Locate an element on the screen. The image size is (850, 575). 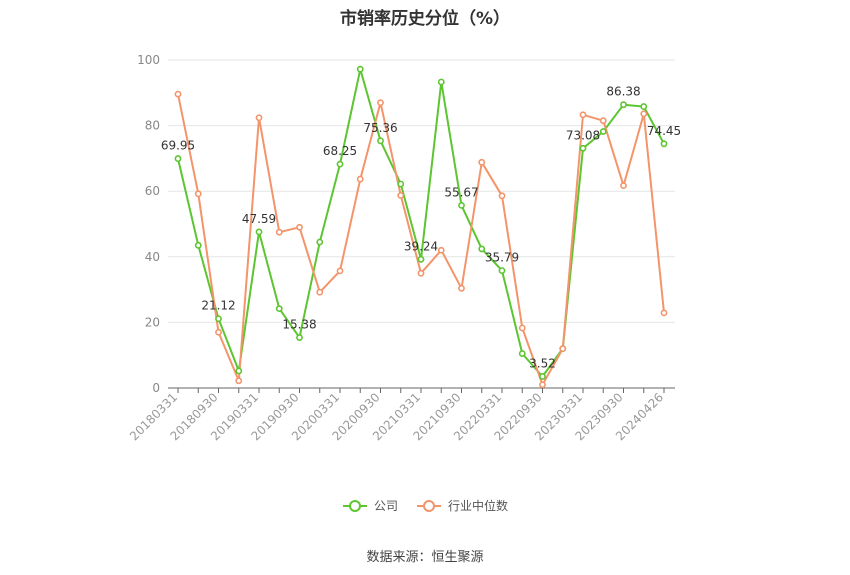
legend-marker-industry-median-icon is located at coordinates (429, 505).